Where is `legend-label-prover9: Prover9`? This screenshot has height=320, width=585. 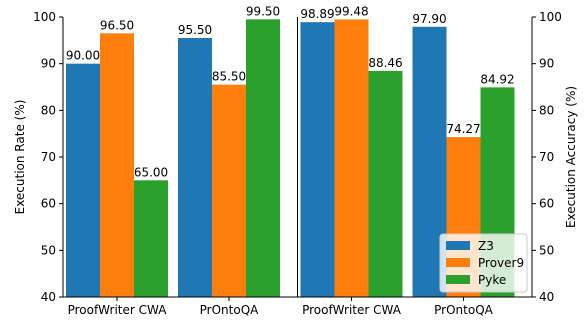 legend-label-prover9: Prover9 is located at coordinates (501, 263).